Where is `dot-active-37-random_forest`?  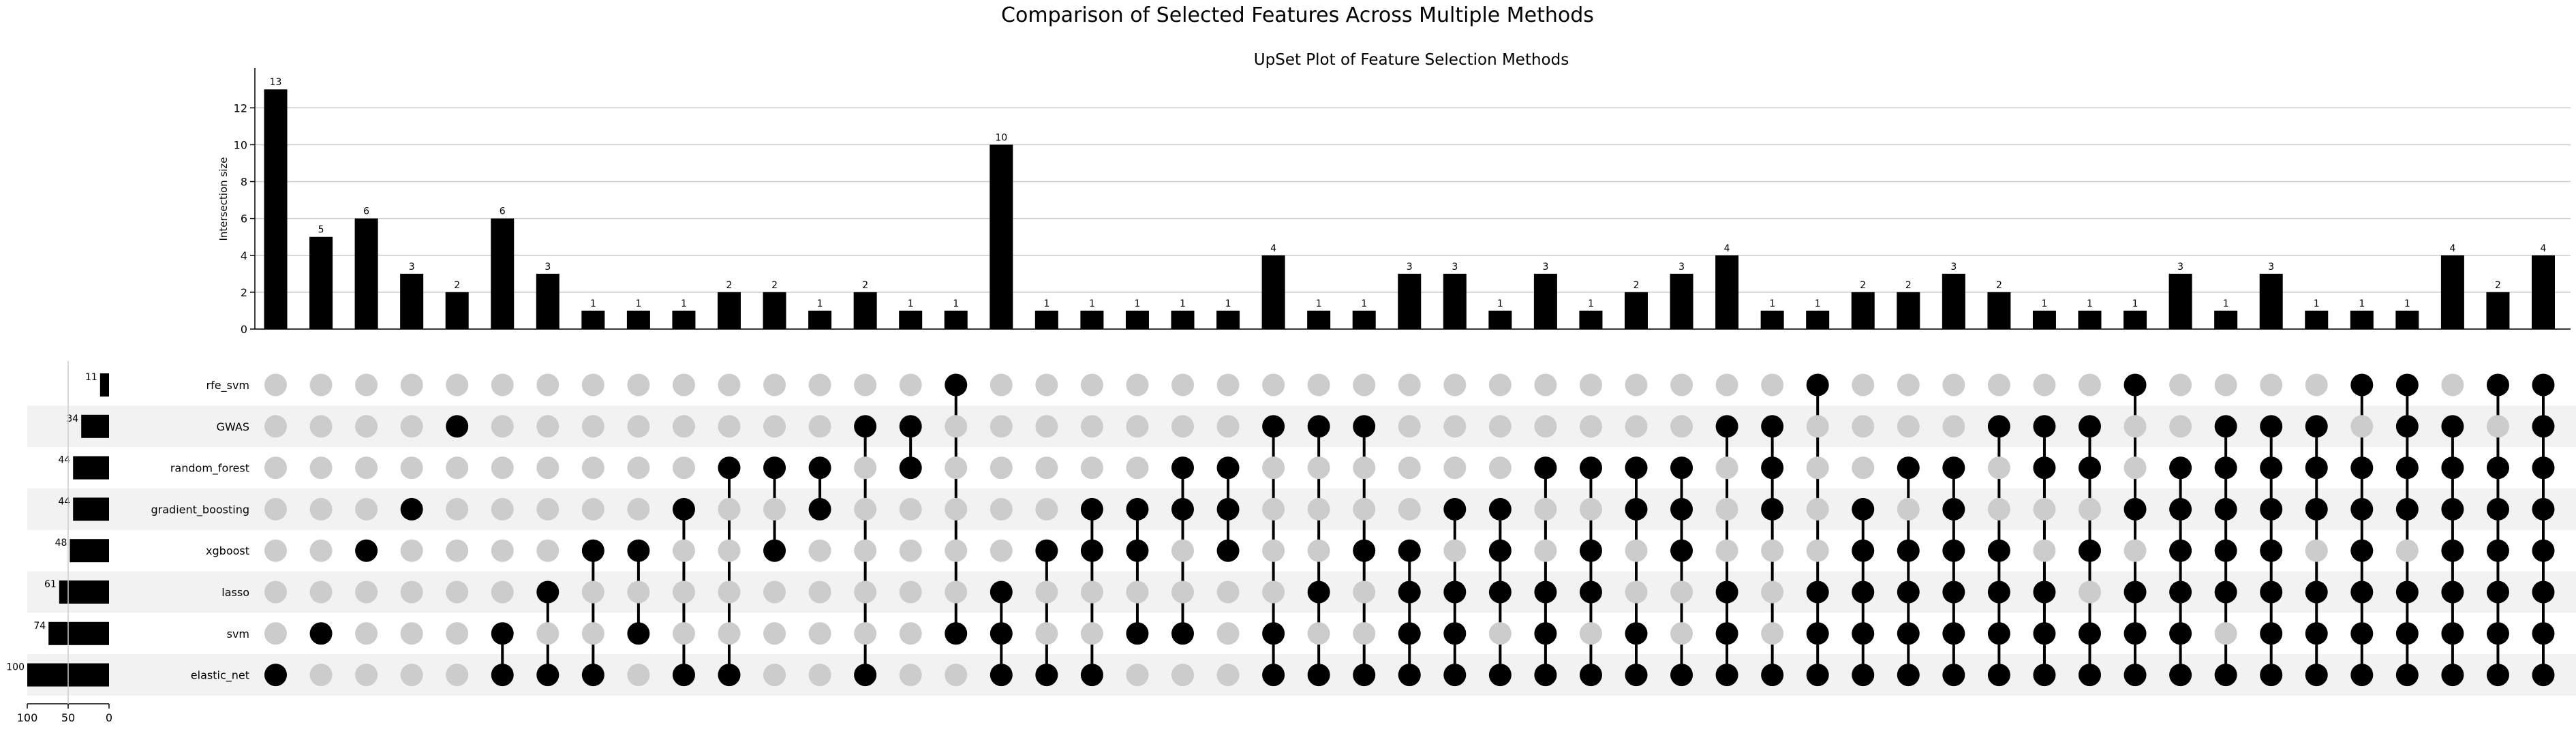
dot-active-37-random_forest is located at coordinates (1953, 468).